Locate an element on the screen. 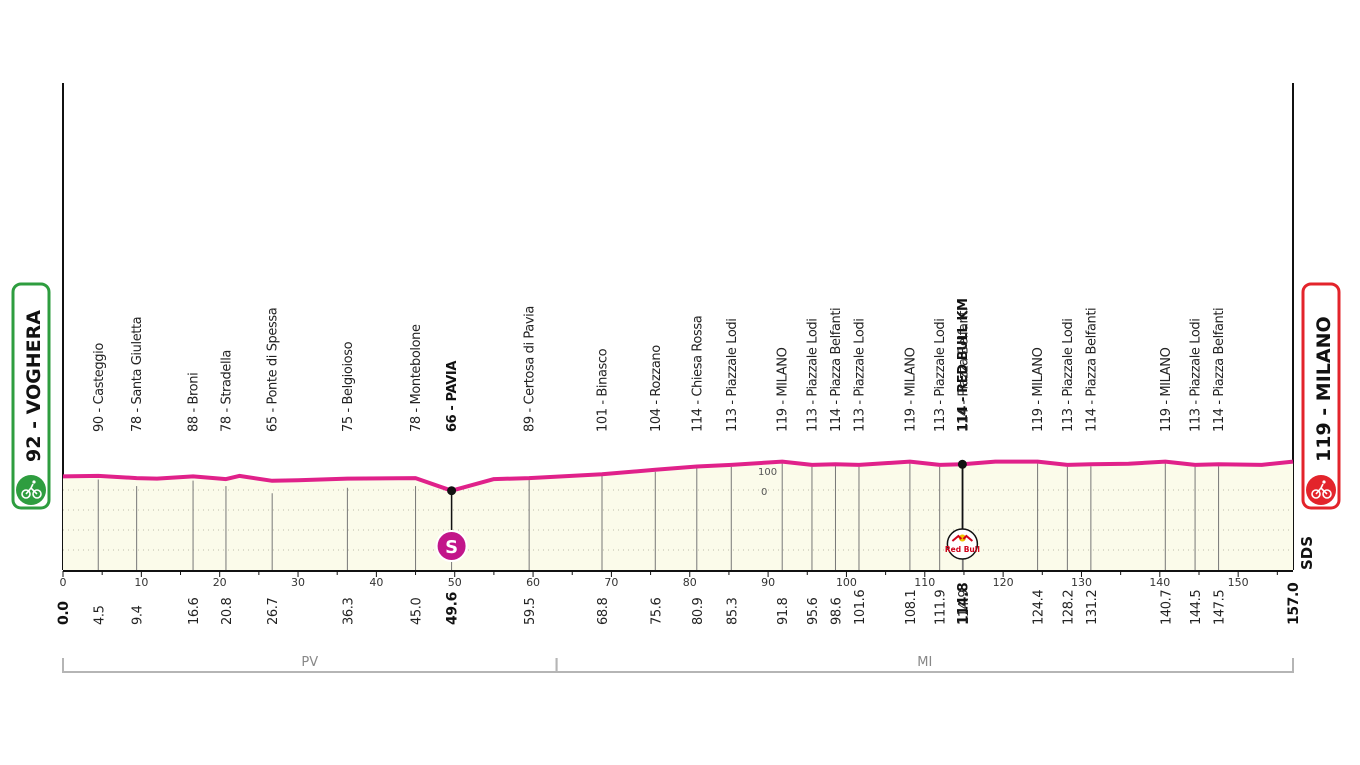  redbull-sun-icon is located at coordinates (962, 538).